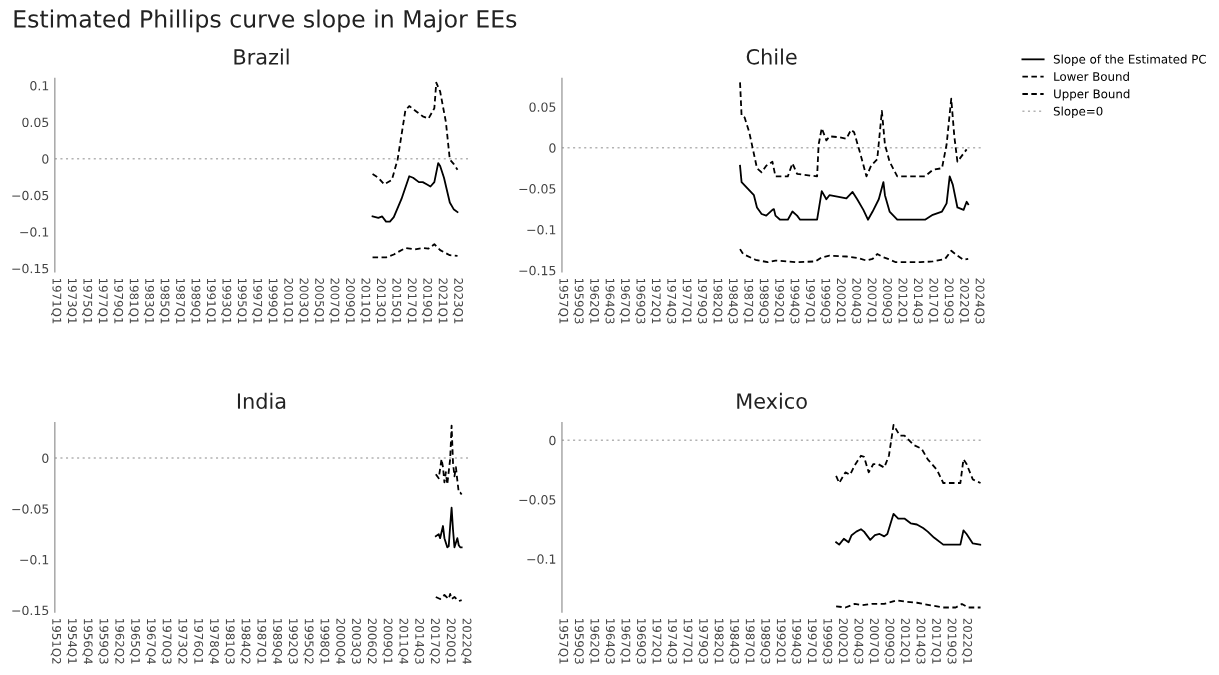 The image size is (1219, 675). Describe the element at coordinates (56, 301) in the screenshot. I see `x-tick-label: 1971Q1` at that location.